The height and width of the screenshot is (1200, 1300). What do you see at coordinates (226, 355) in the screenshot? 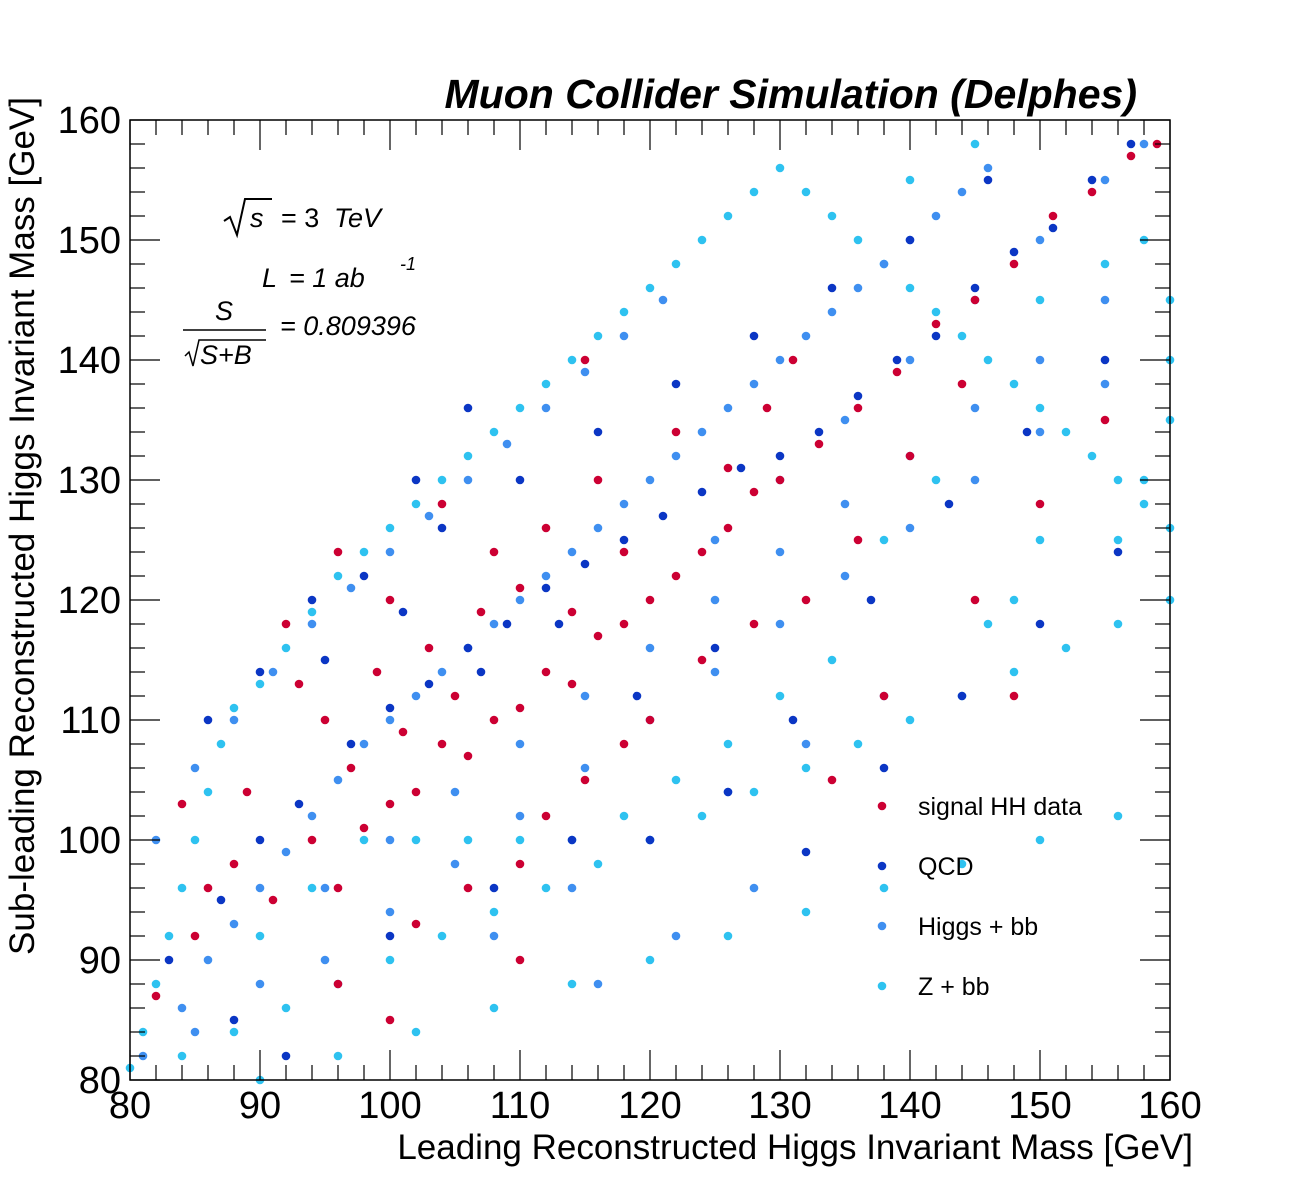
I see `significance-denominator: S+B` at bounding box center [226, 355].